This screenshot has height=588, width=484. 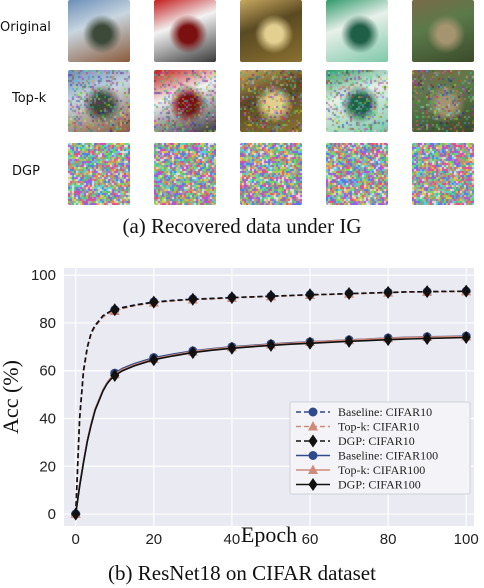 What do you see at coordinates (25, 27) in the screenshot?
I see `row-label-original: Original` at bounding box center [25, 27].